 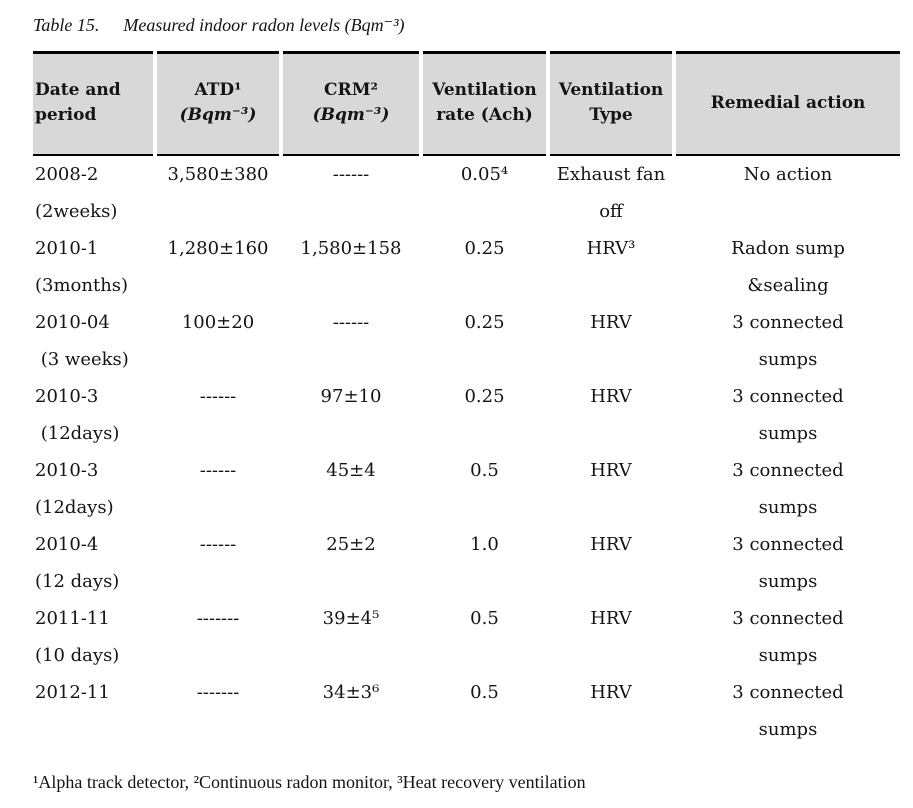 I want to click on table-cell: 100±20, so click(x=218, y=322).